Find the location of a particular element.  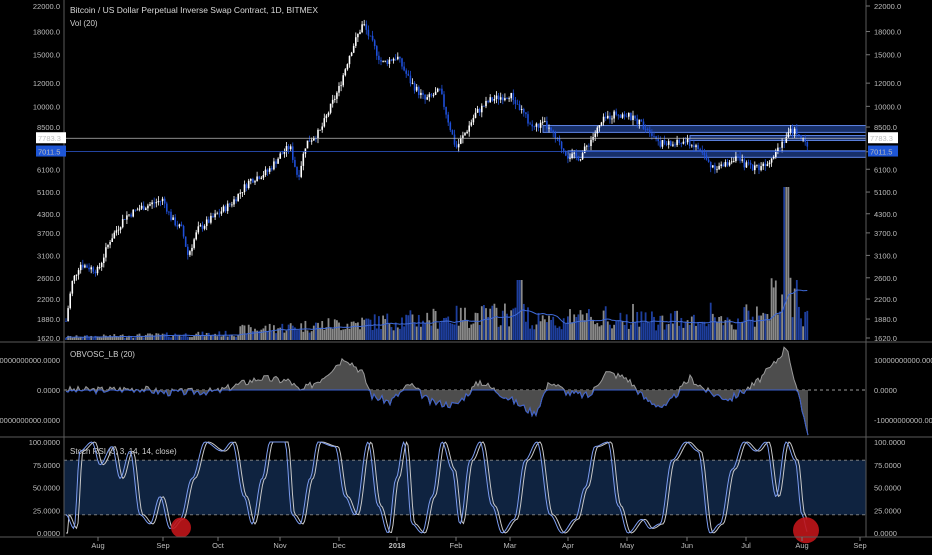

price-axis-label-left: 2600.0 is located at coordinates (48, 278).